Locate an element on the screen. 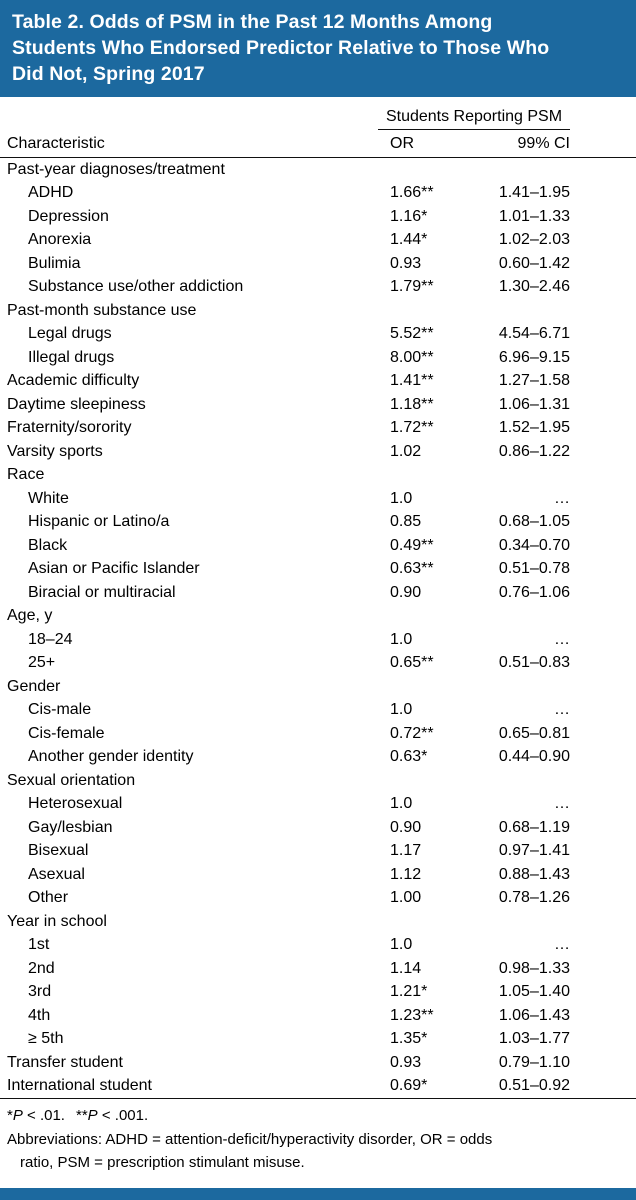 Image resolution: width=636 pixels, height=1200 pixels. row-or-value: 1.18** is located at coordinates (412, 404).